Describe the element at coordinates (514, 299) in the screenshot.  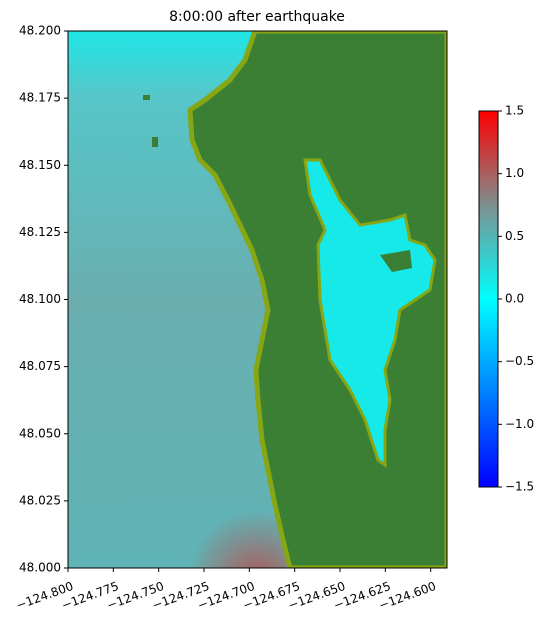
I see `colorbar-tick-label: 0.0` at that location.